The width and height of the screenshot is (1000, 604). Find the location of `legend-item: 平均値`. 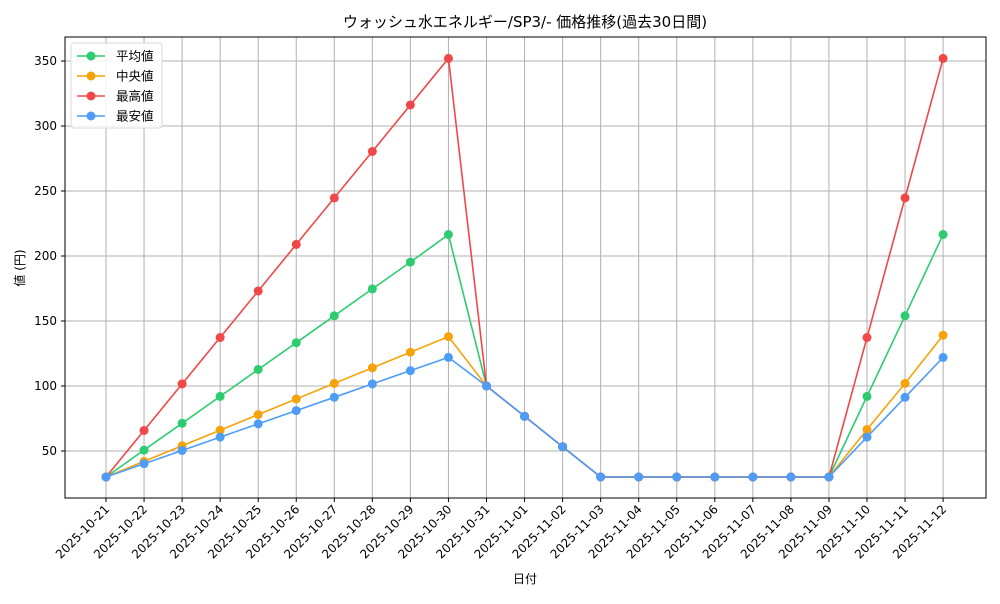

legend-item: 平均値 is located at coordinates (115, 56).